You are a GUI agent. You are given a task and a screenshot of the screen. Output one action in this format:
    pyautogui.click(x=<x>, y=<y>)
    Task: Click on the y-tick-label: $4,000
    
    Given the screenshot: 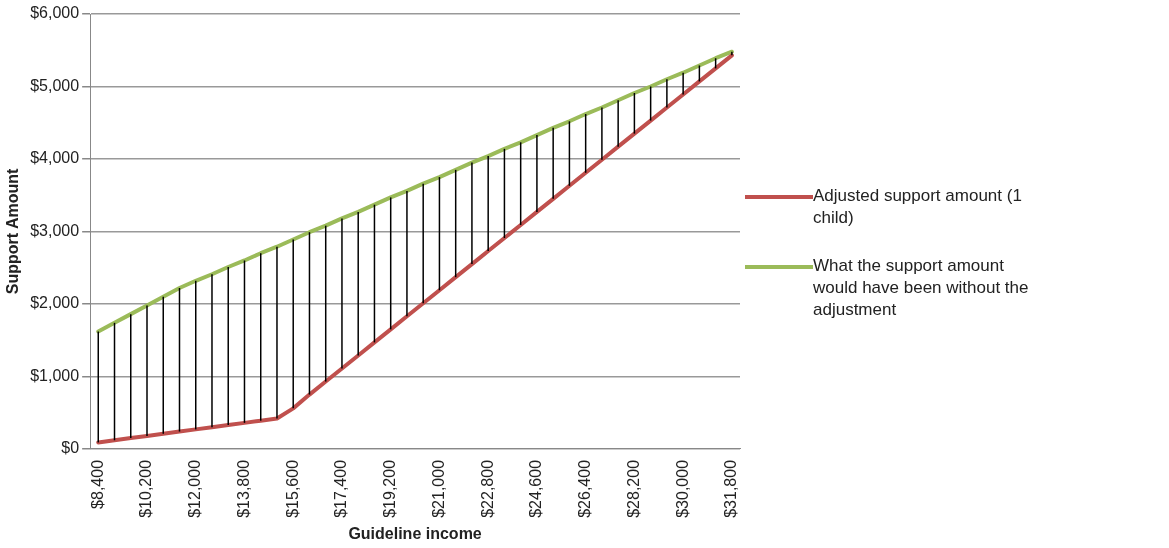 What is the action you would take?
    pyautogui.click(x=55, y=158)
    